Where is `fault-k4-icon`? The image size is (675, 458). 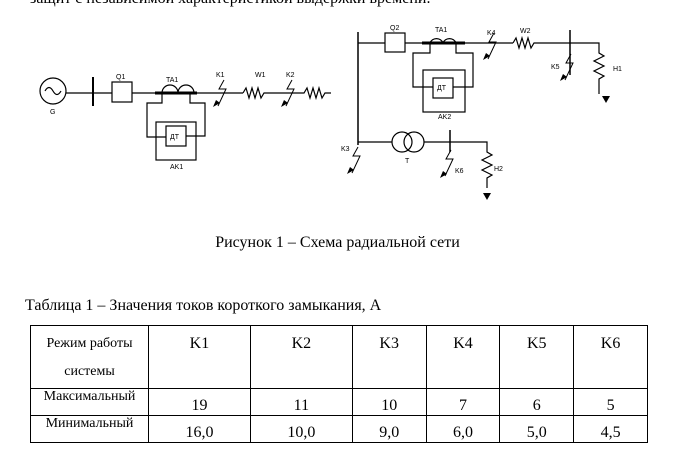
fault-k4-icon is located at coordinates (492, 46).